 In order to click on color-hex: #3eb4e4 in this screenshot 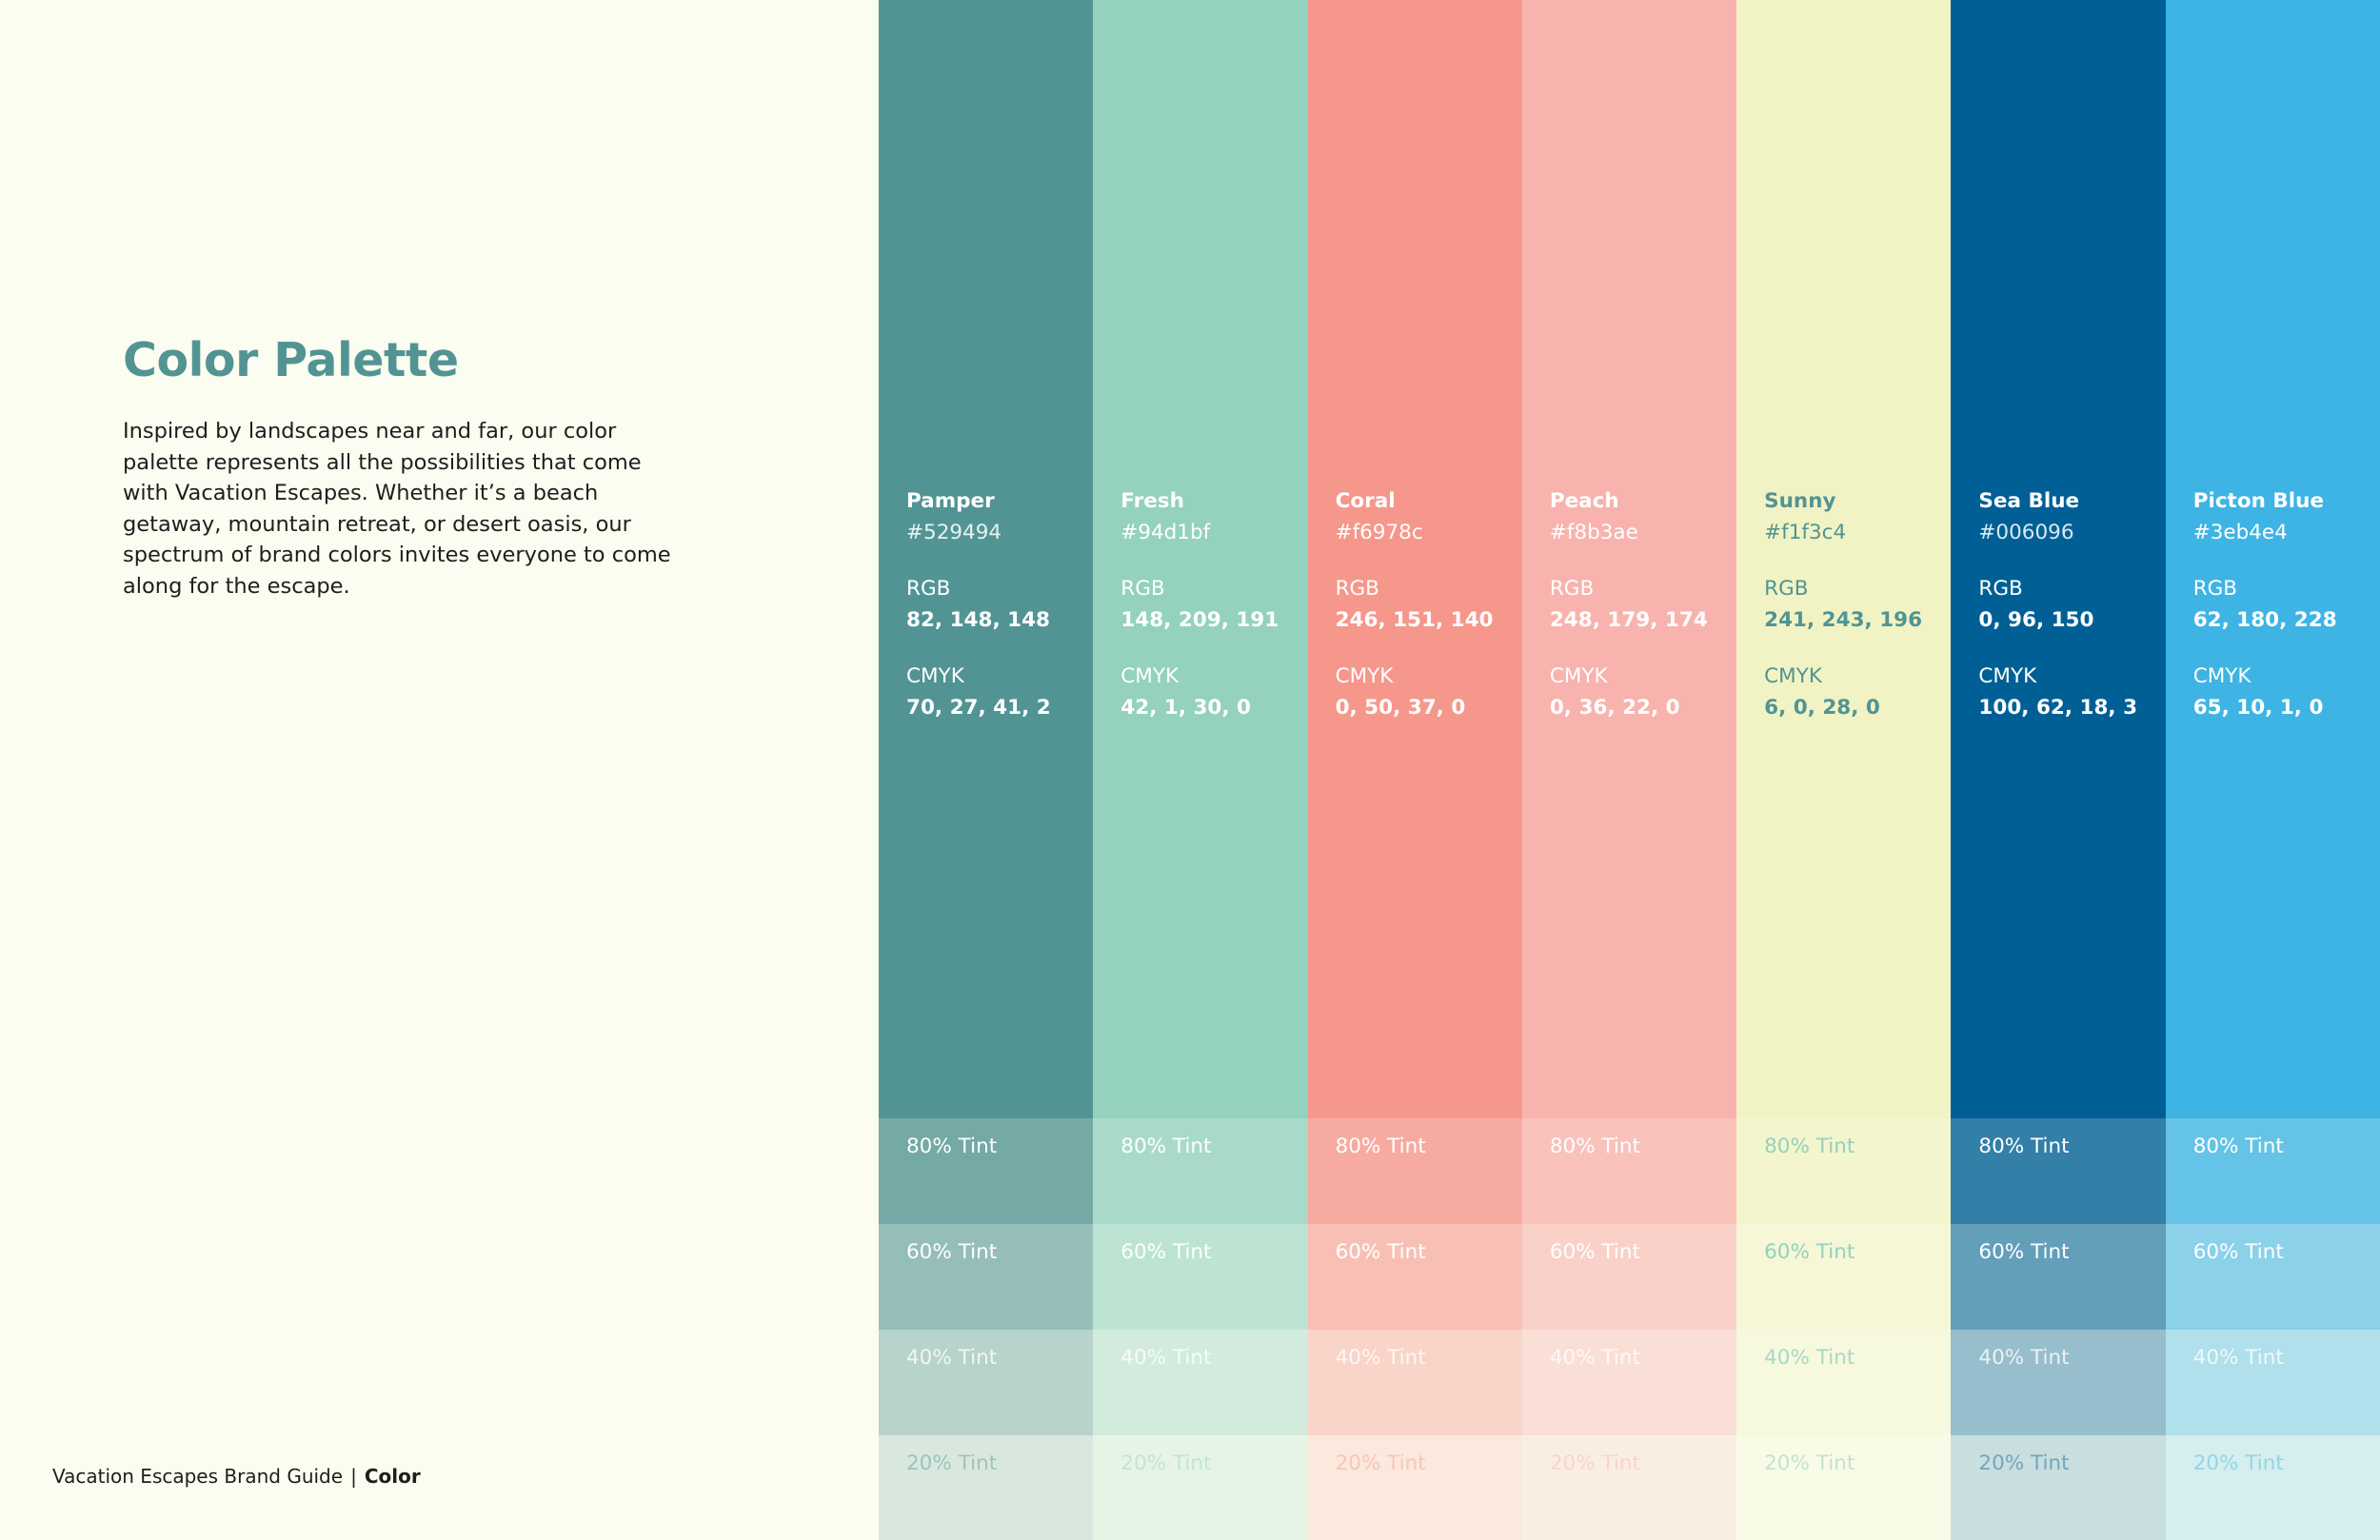, I will do `click(2240, 532)`.